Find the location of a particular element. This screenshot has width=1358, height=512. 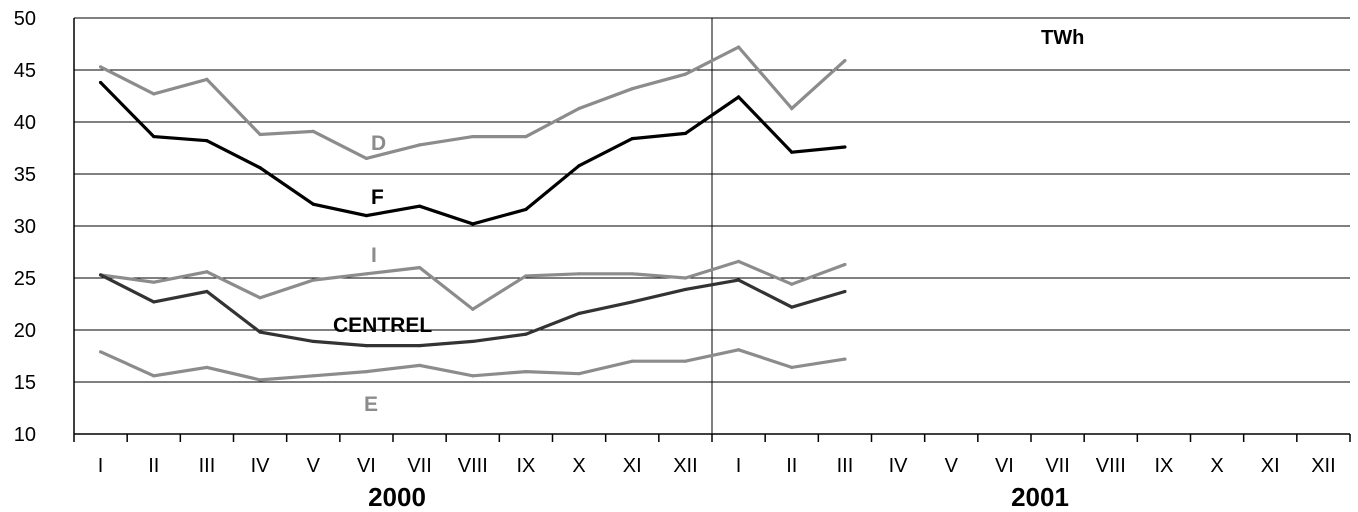

series-label-f: F is located at coordinates (377, 197).